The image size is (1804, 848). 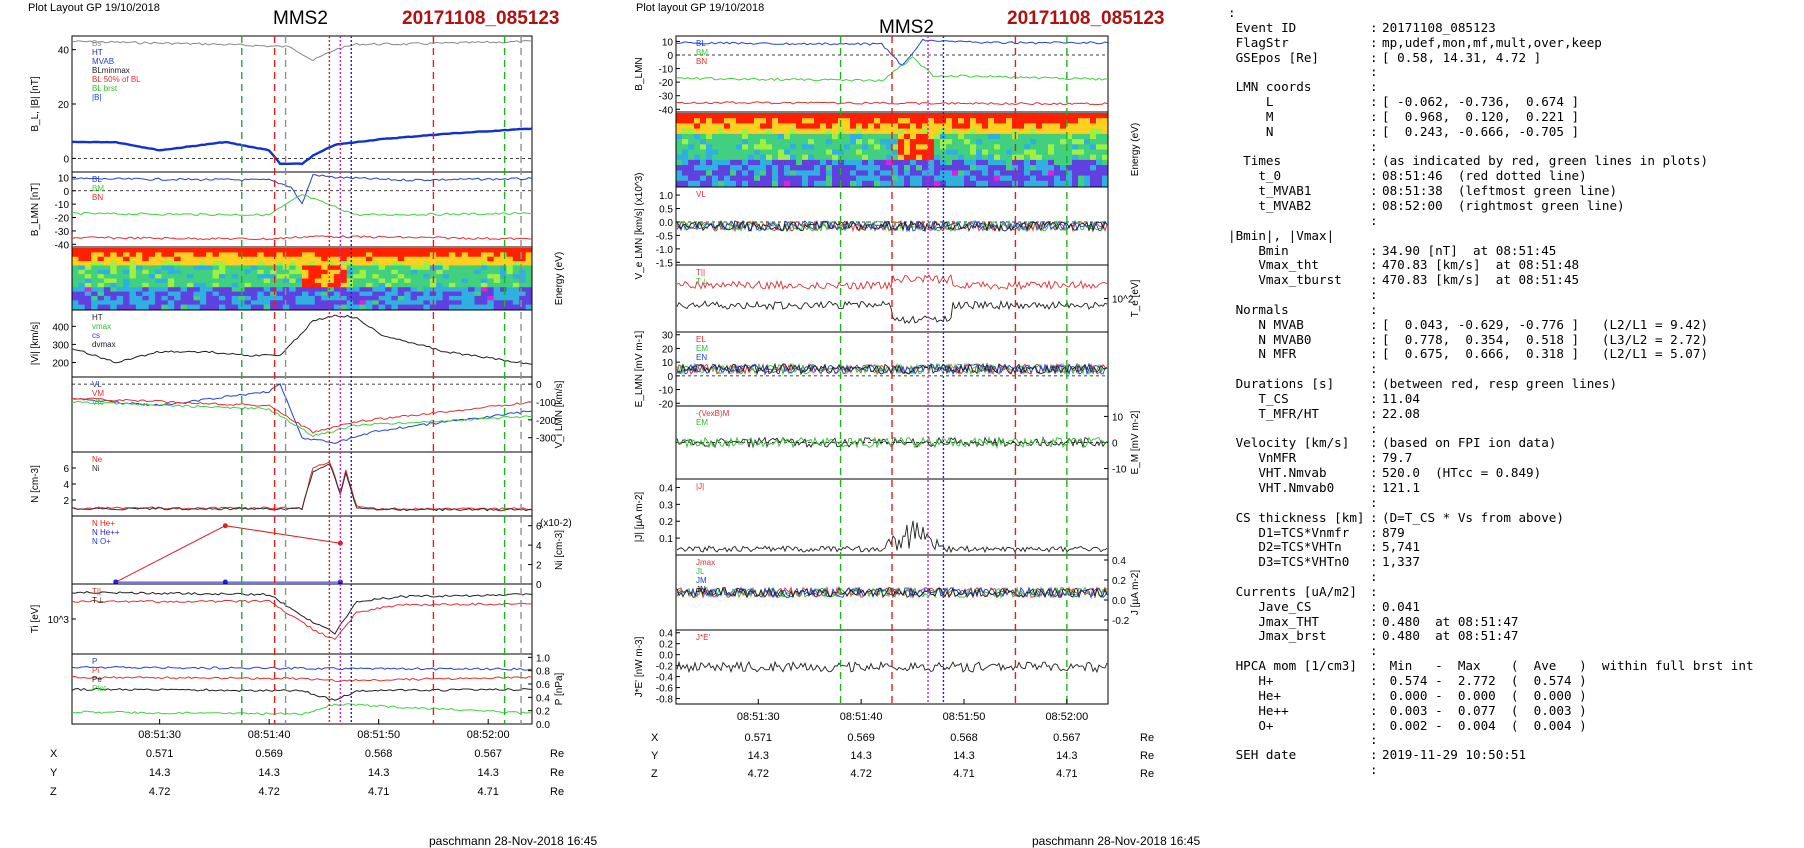 What do you see at coordinates (1545, 324) in the screenshot?
I see `info-value: [ 0.043, -0.629, -0.776 ] (L2/L1 = 9.42)` at bounding box center [1545, 324].